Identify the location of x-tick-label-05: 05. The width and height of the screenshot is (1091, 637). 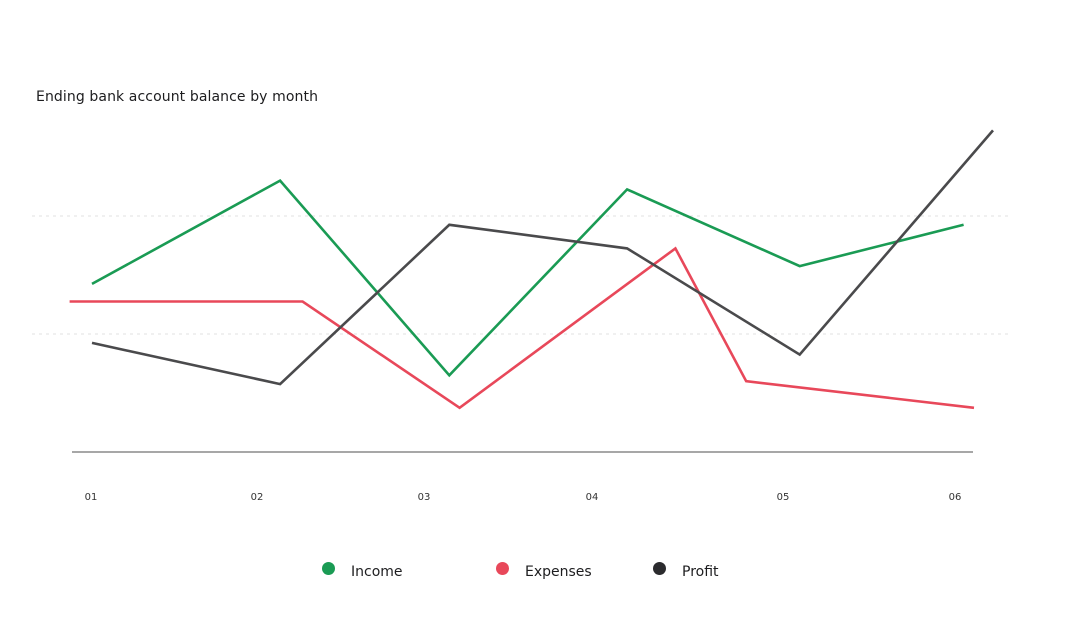
(783, 497).